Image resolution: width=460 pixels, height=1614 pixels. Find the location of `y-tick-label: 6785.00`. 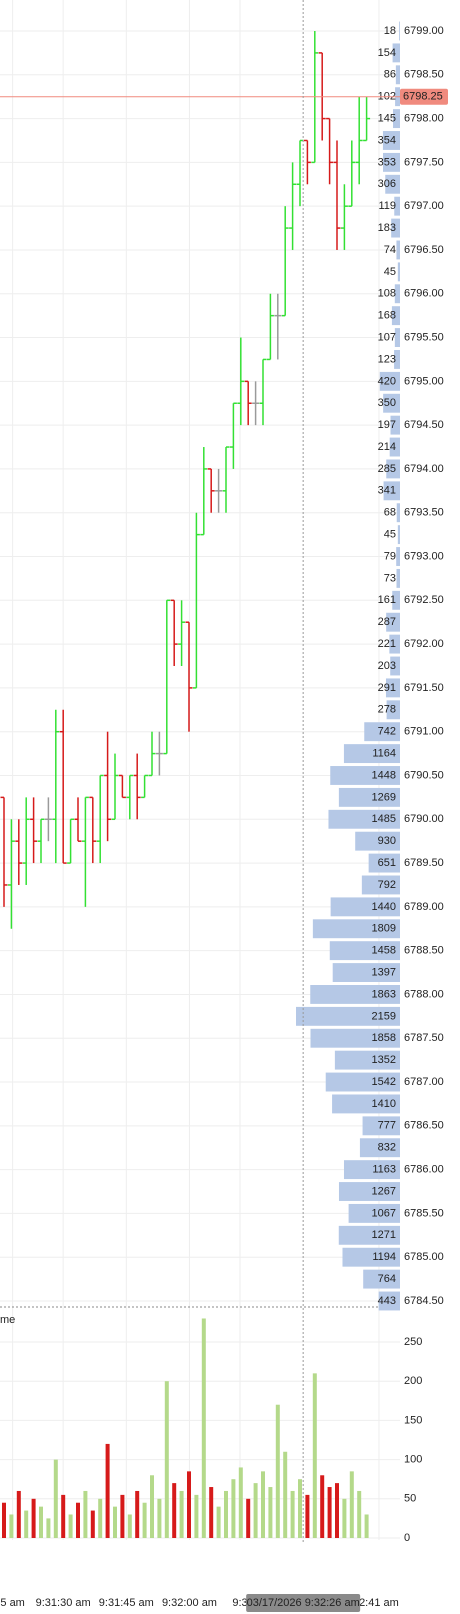

y-tick-label: 6785.00 is located at coordinates (424, 1257).